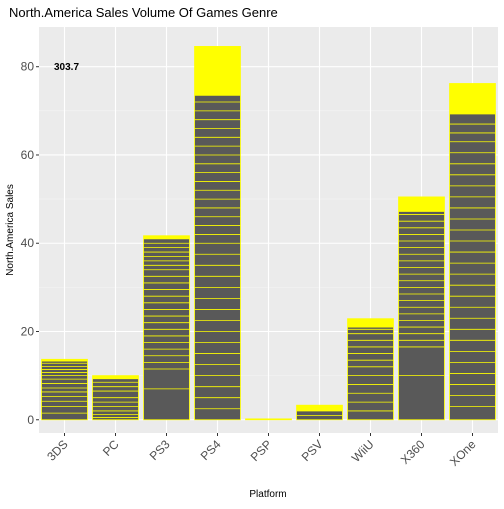 This screenshot has height=509, width=504. I want to click on x-tick-label: XOne, so click(463, 453).